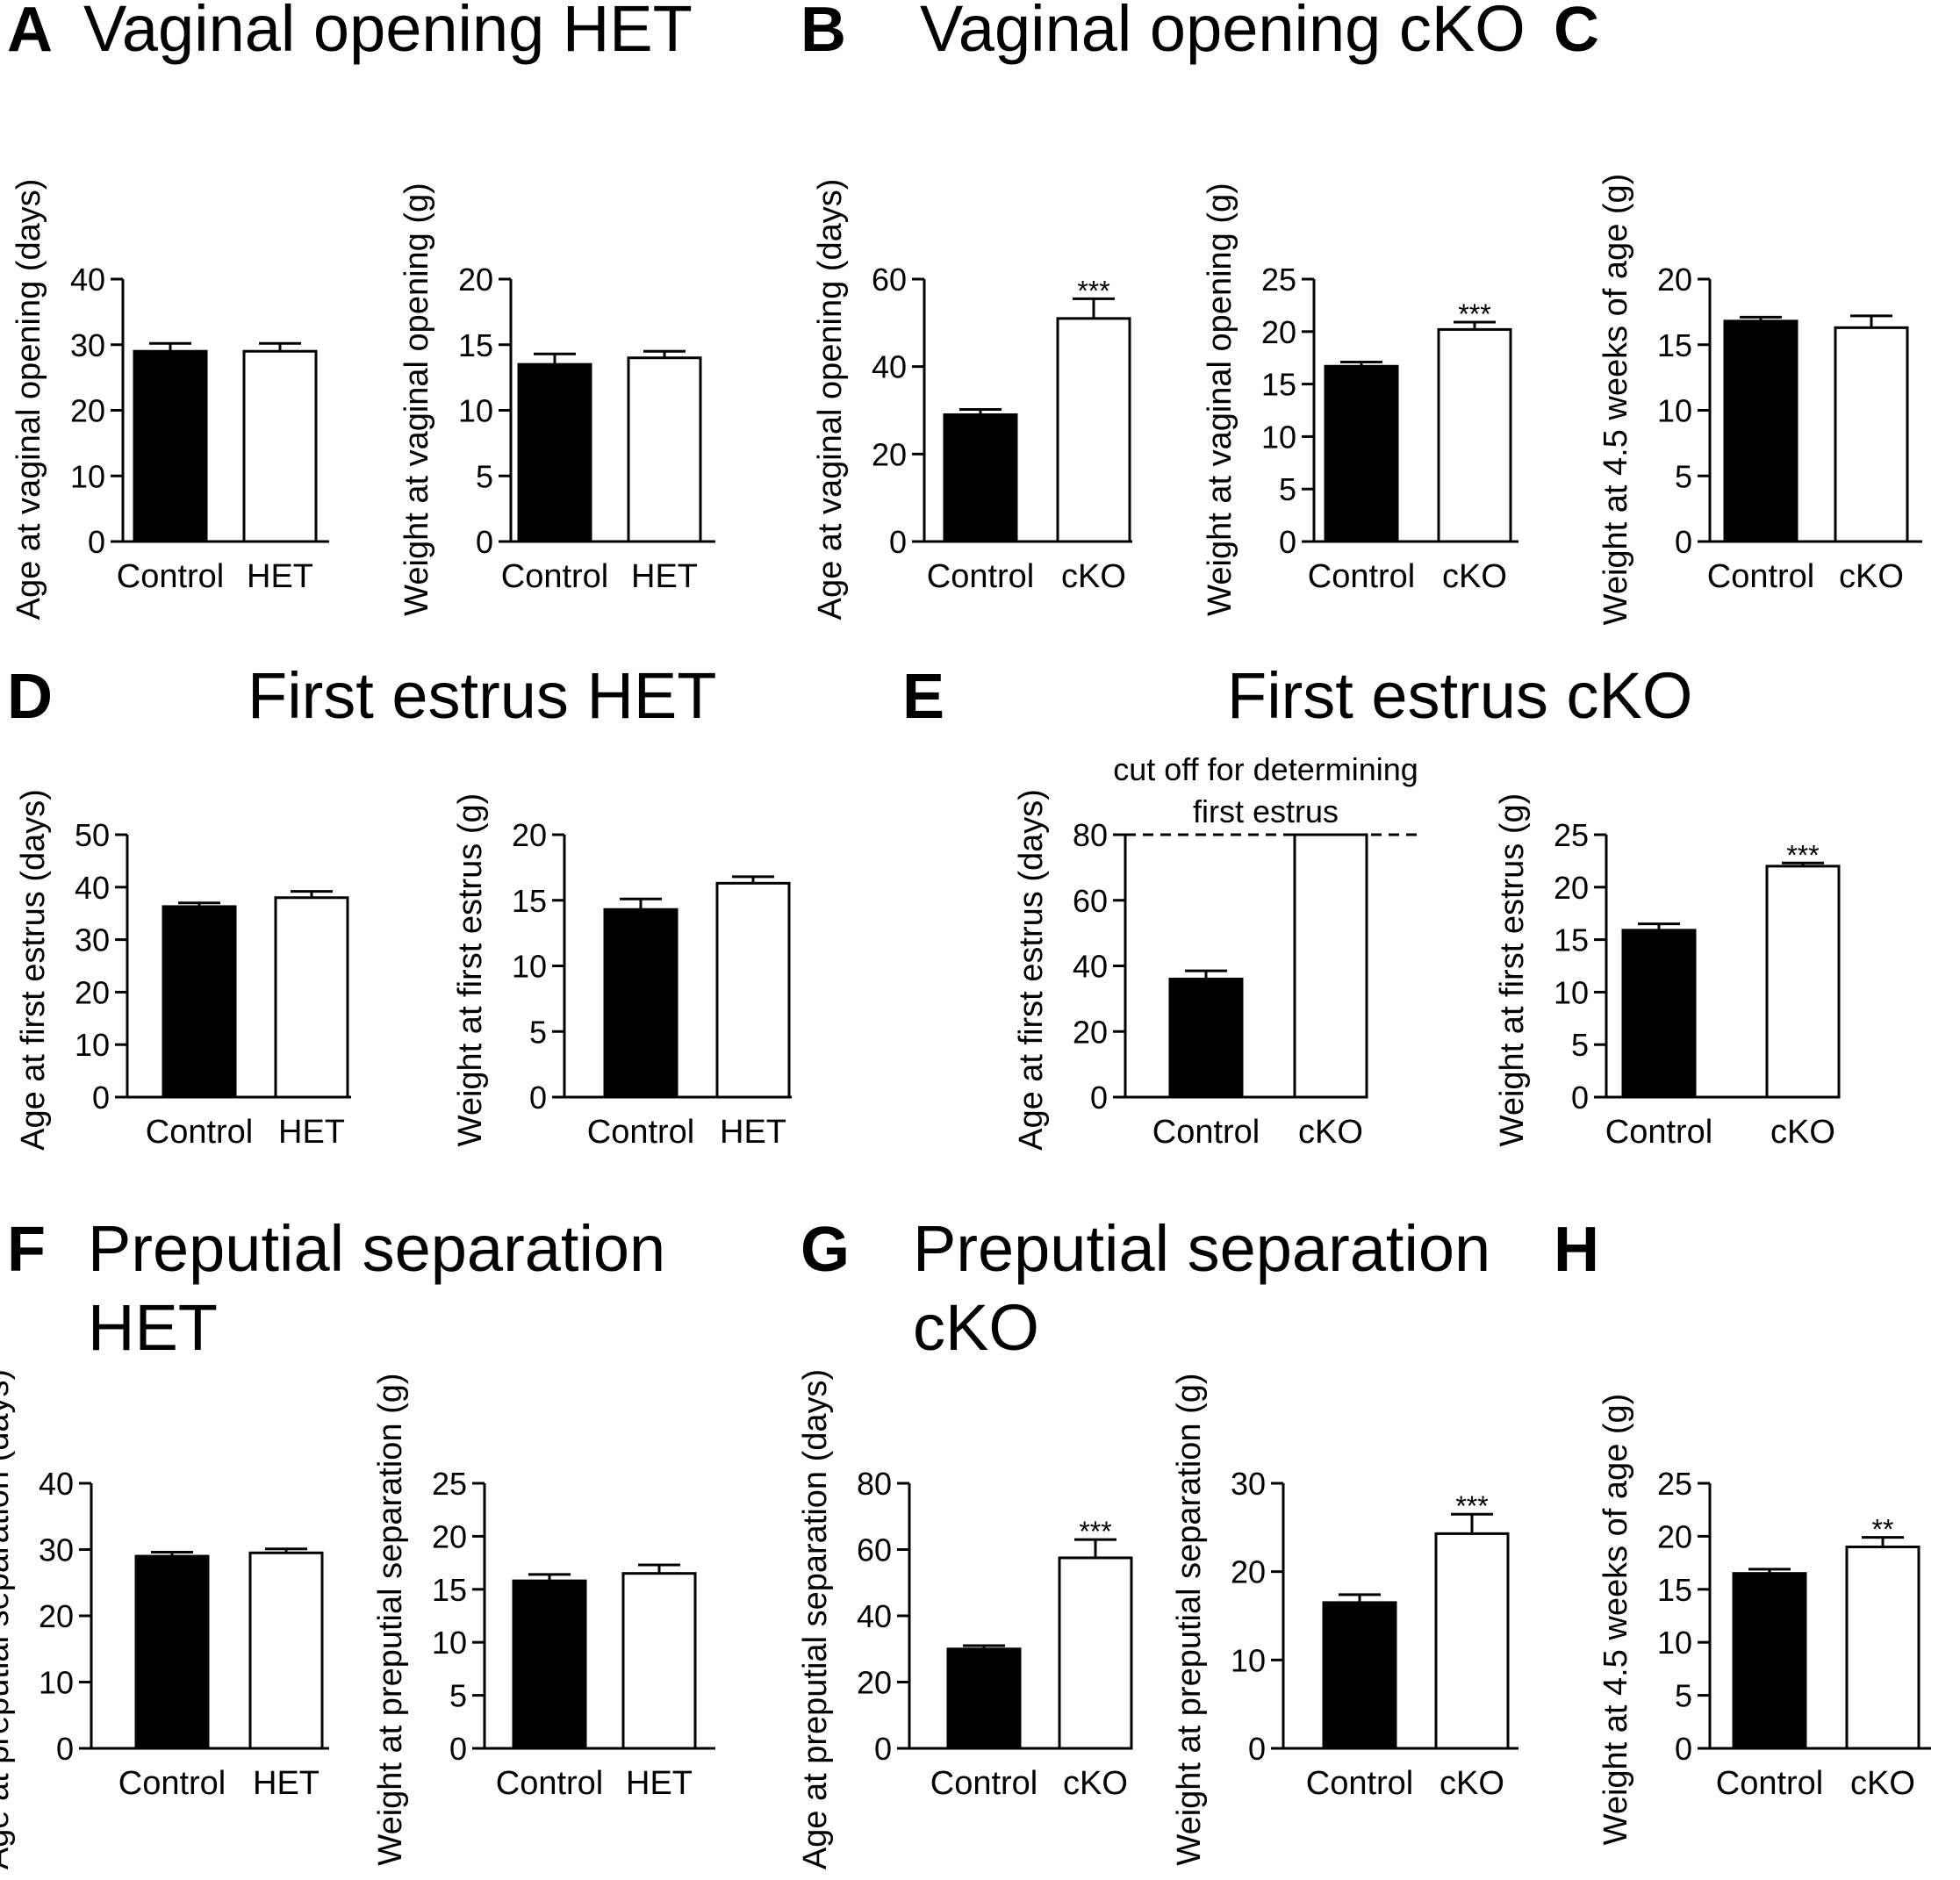 This screenshot has height=1880, width=1960. What do you see at coordinates (449, 1484) in the screenshot?
I see `y-tick-label: 25` at bounding box center [449, 1484].